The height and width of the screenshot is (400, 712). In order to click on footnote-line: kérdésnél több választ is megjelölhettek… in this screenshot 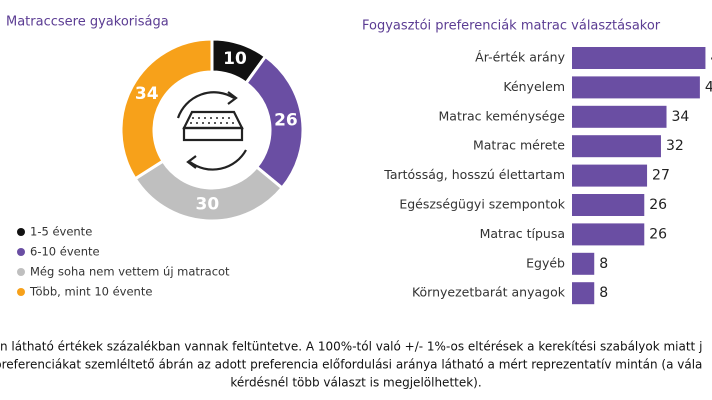, I will do `click(355, 383)`.